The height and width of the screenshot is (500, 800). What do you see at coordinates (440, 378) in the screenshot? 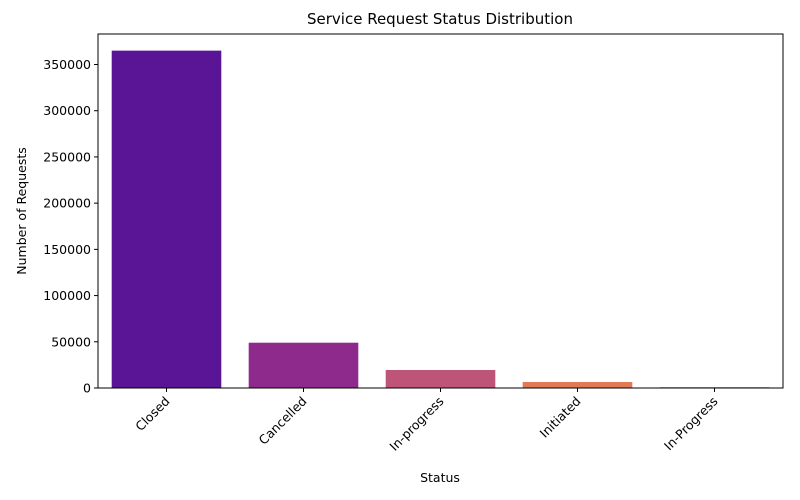
I see `bar-in-progress` at bounding box center [440, 378].